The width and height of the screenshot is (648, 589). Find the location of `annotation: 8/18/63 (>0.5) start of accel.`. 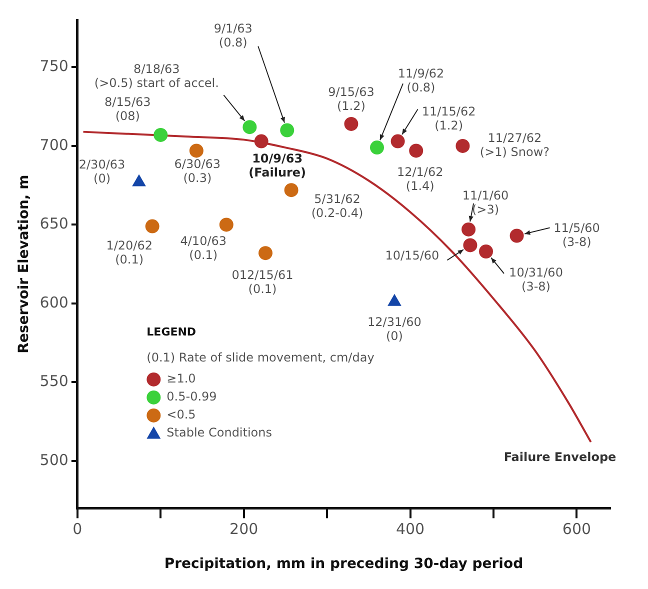

annotation: 8/18/63 (>0.5) start of accel. is located at coordinates (156, 76).